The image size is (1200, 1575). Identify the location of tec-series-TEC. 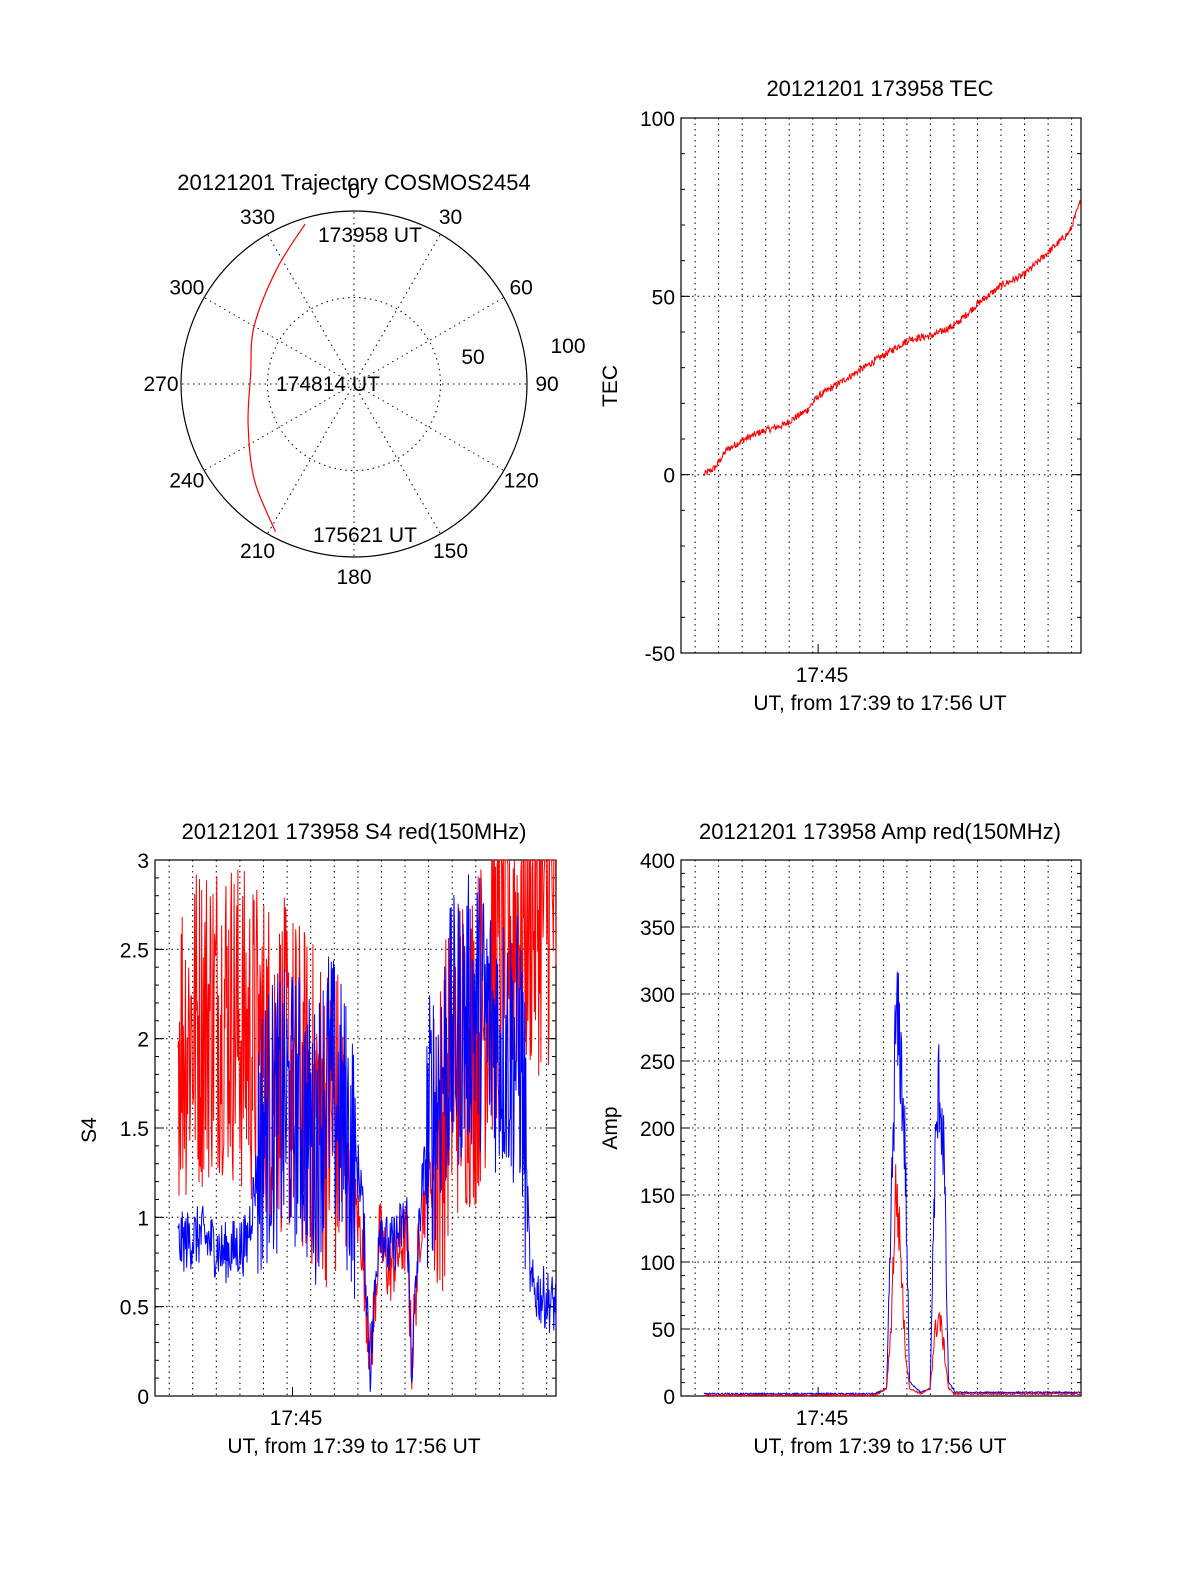
(892, 338).